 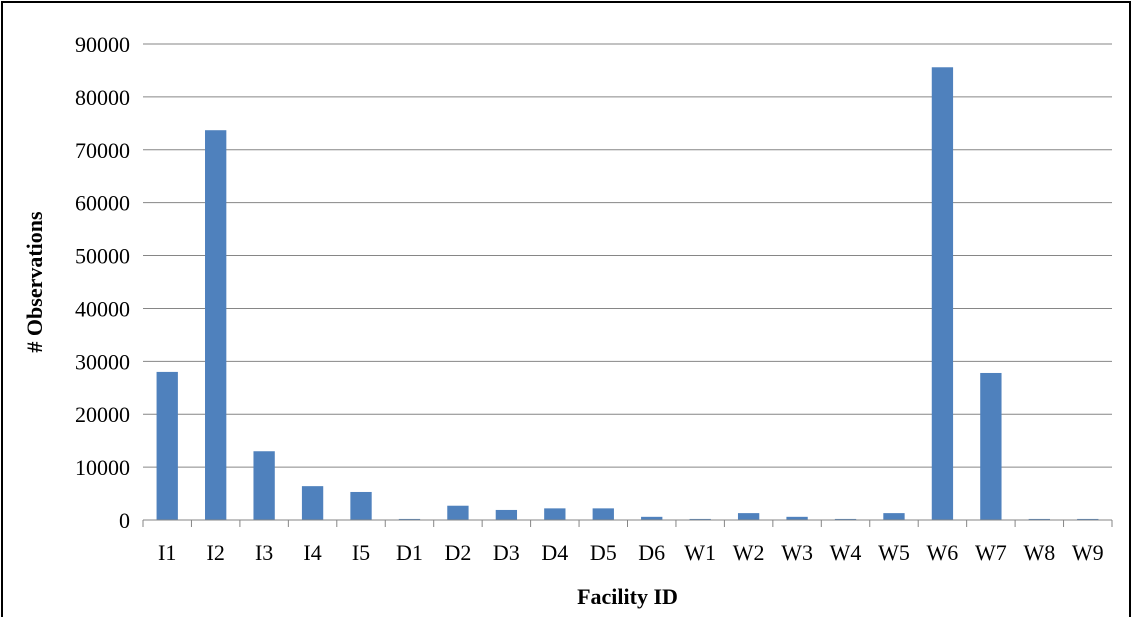 I want to click on x-tick-label: D6, so click(x=651, y=552).